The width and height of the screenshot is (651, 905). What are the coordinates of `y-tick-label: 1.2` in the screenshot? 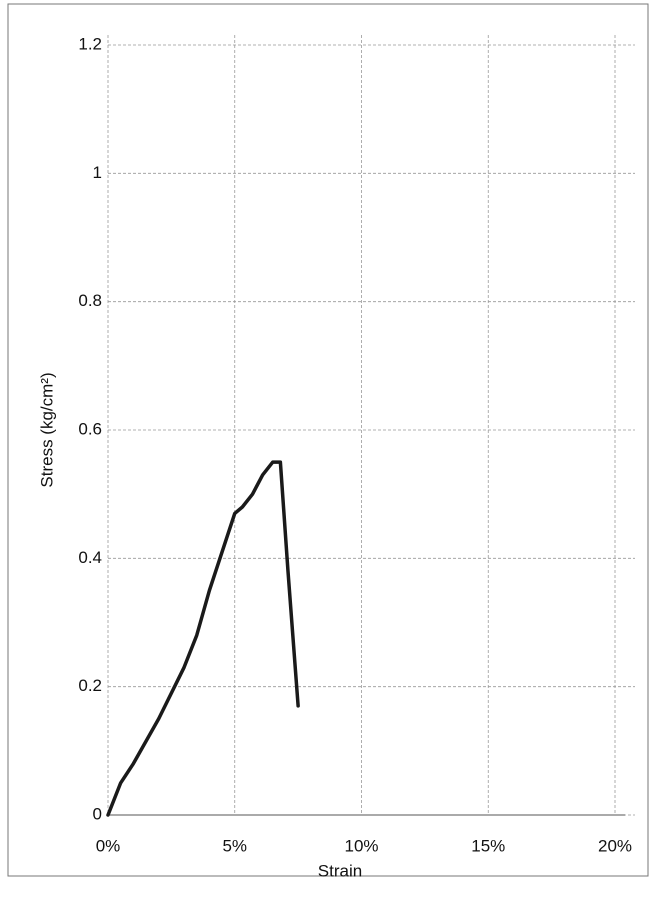 It's located at (90, 43).